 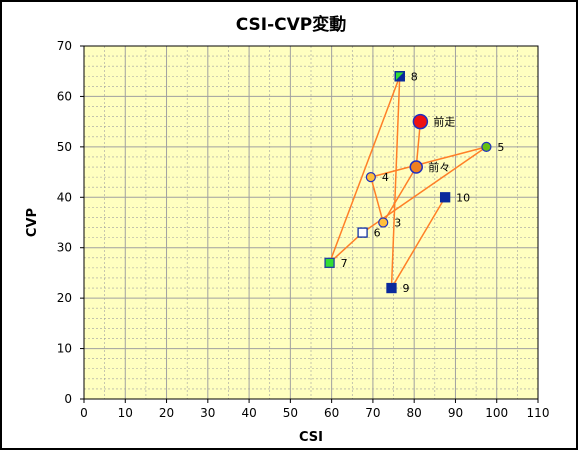 I want to click on point-label: 4, so click(x=385, y=177).